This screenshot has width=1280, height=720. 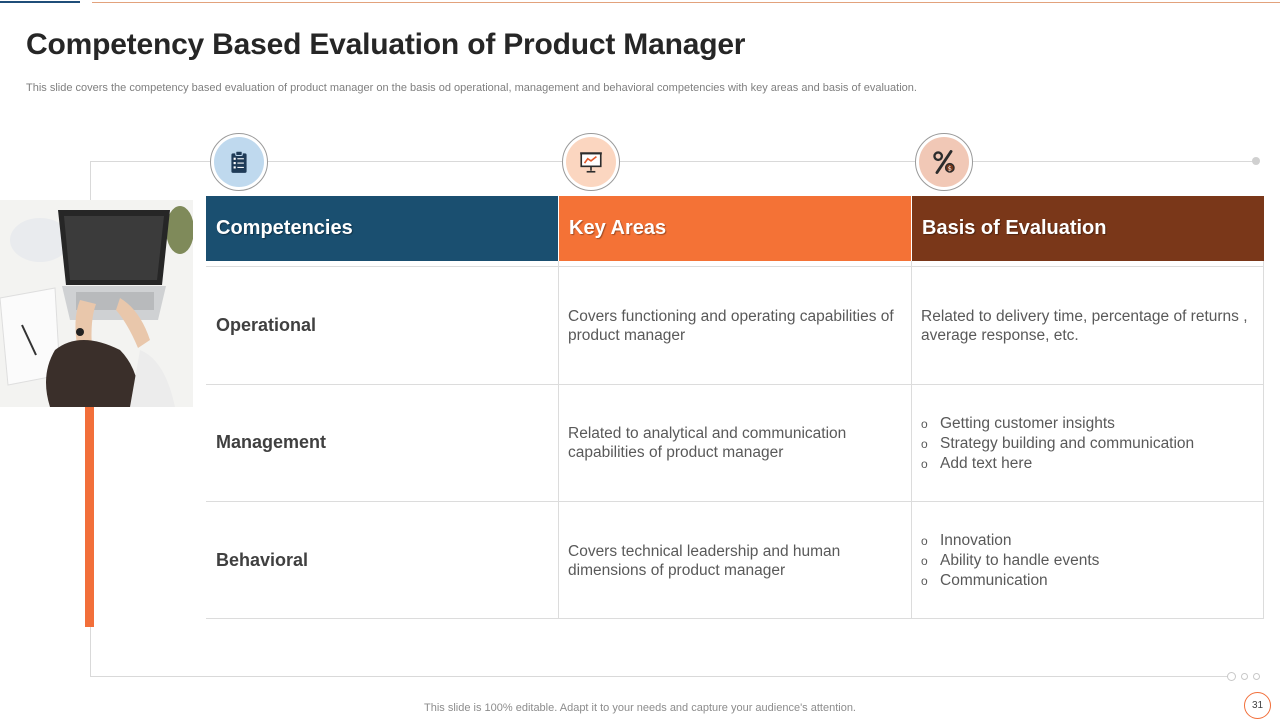 I want to click on competencies-icon-badge, so click(x=239, y=162).